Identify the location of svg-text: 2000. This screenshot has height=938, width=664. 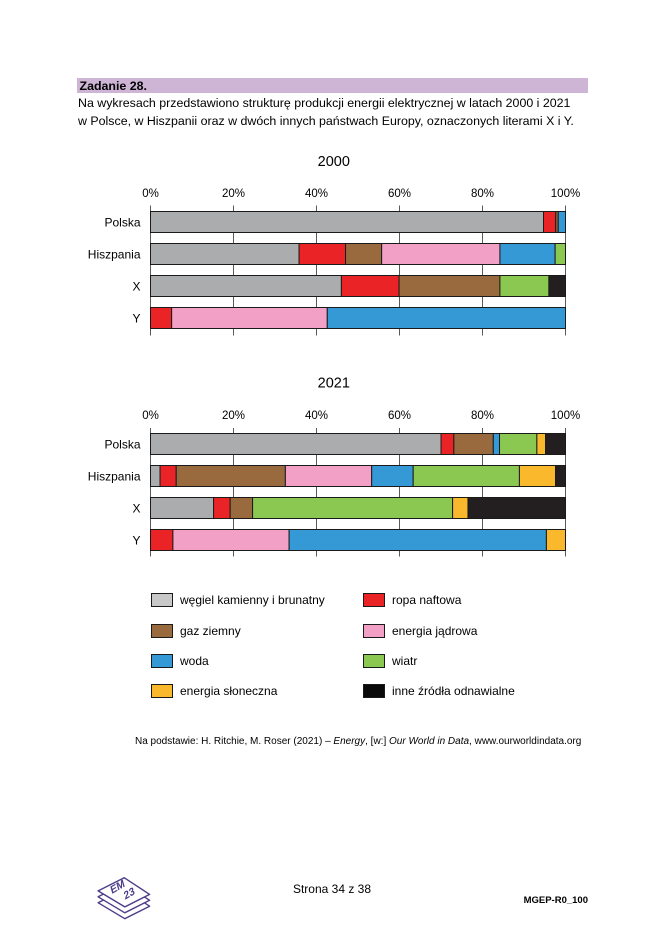
(334, 162).